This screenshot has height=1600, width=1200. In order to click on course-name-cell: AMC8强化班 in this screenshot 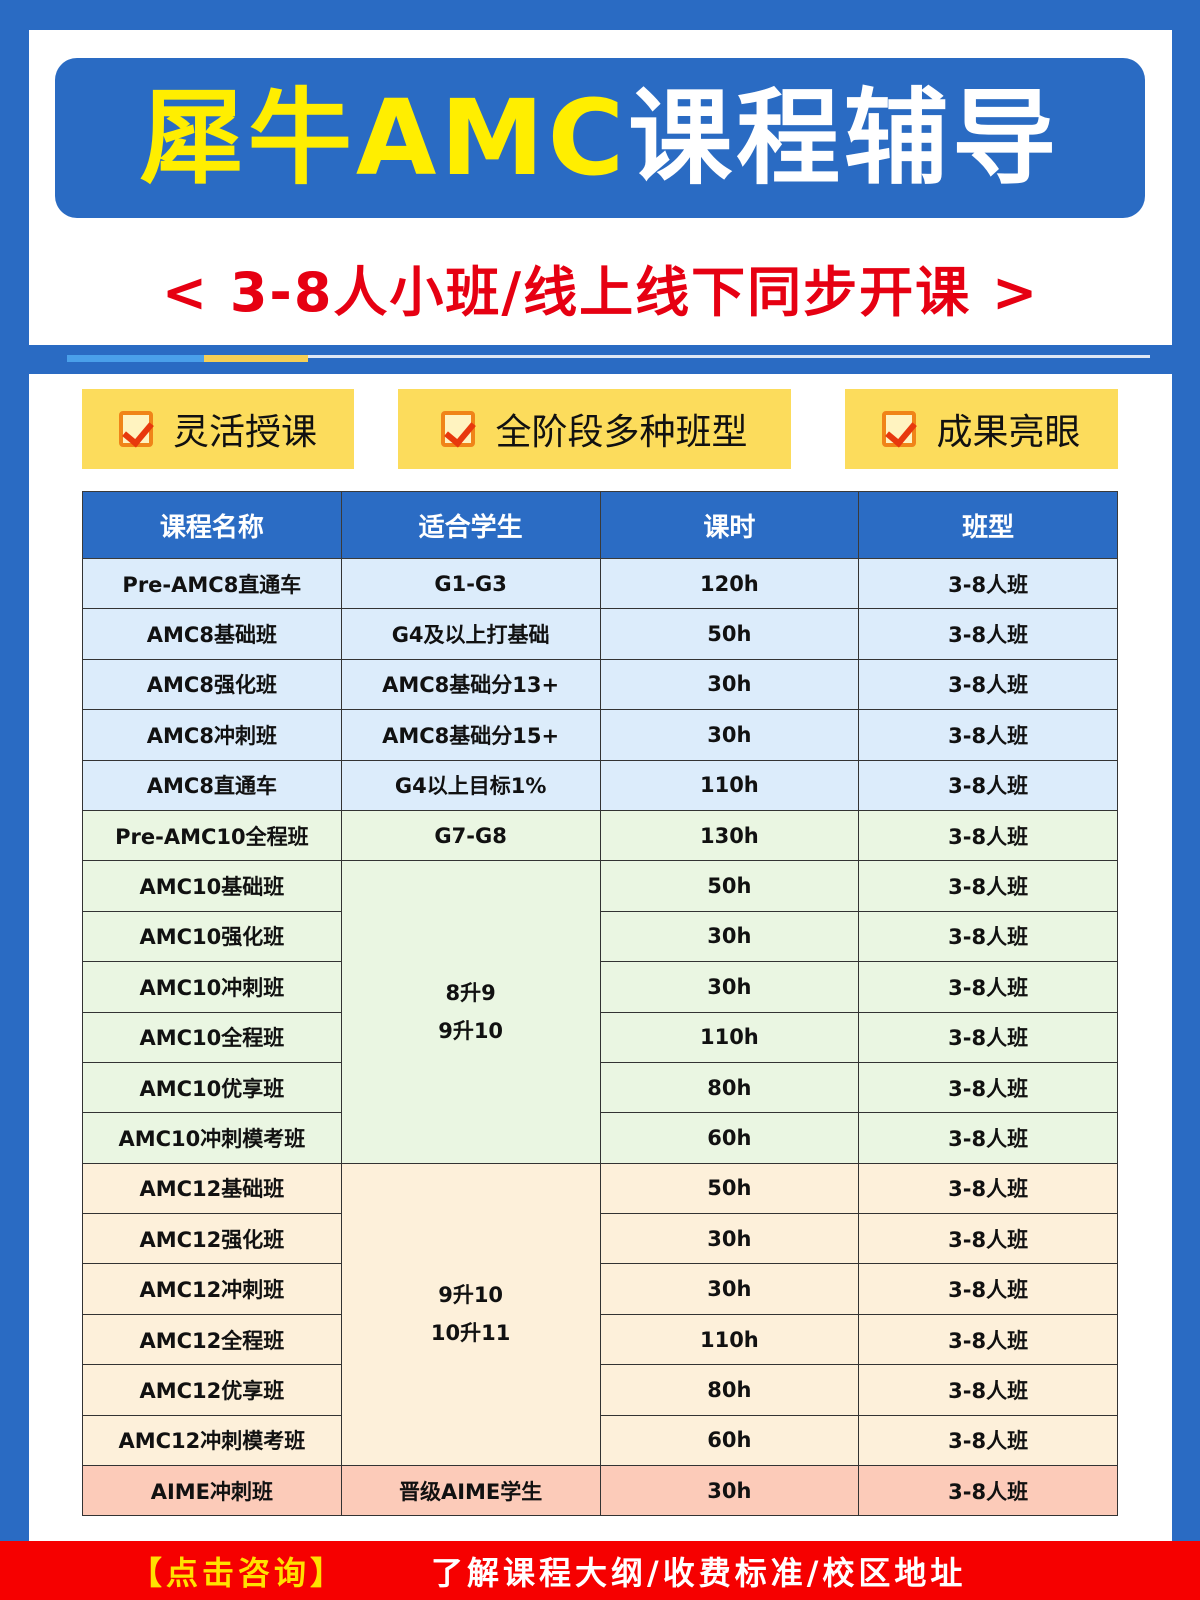, I will do `click(212, 684)`.